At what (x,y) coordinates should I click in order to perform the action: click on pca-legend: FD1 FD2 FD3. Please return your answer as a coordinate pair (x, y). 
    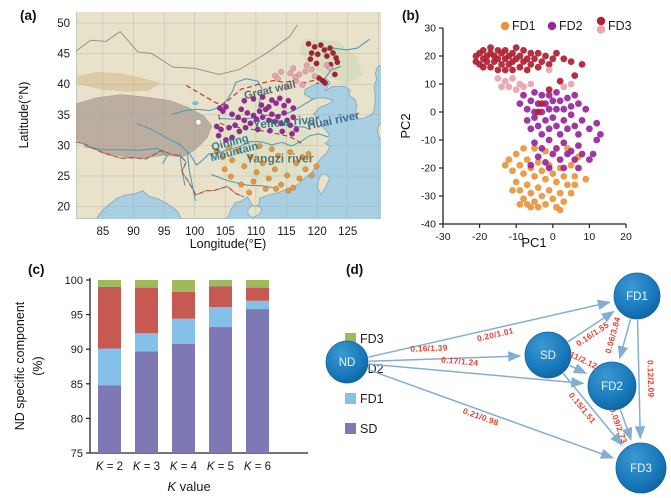
    Looking at the image, I should click on (566, 25).